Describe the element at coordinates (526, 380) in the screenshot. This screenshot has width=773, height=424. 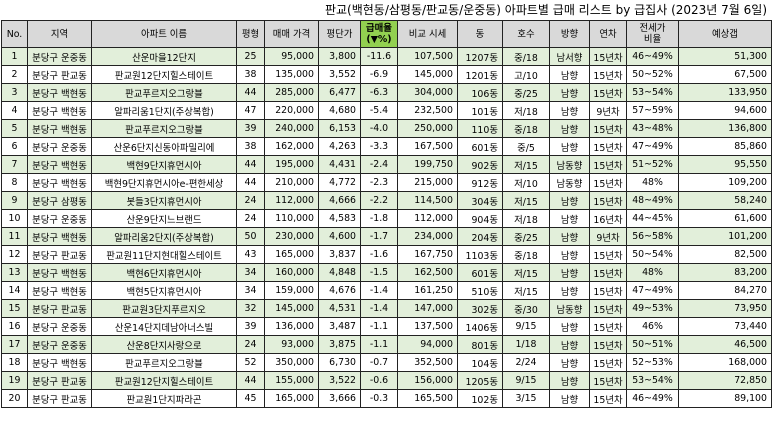
I see `ho-cell: 9/15` at that location.